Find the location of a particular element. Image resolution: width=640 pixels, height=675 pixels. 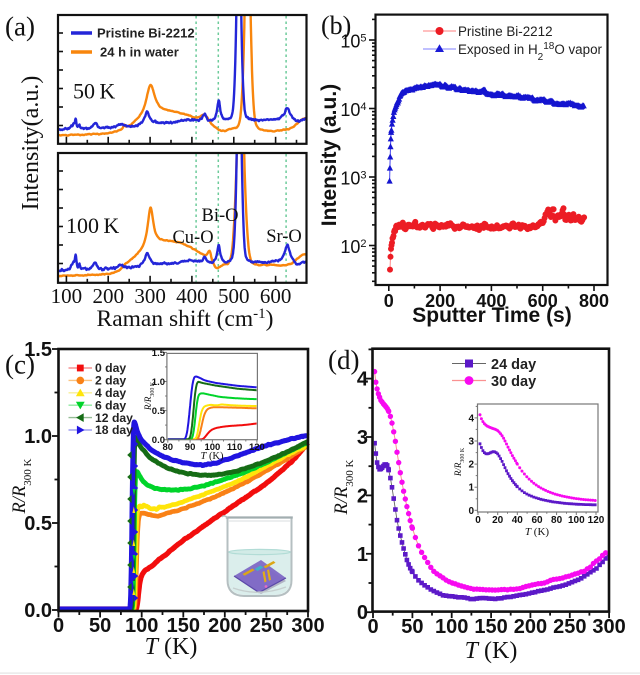

svg-text: 60 is located at coordinates (537, 520).